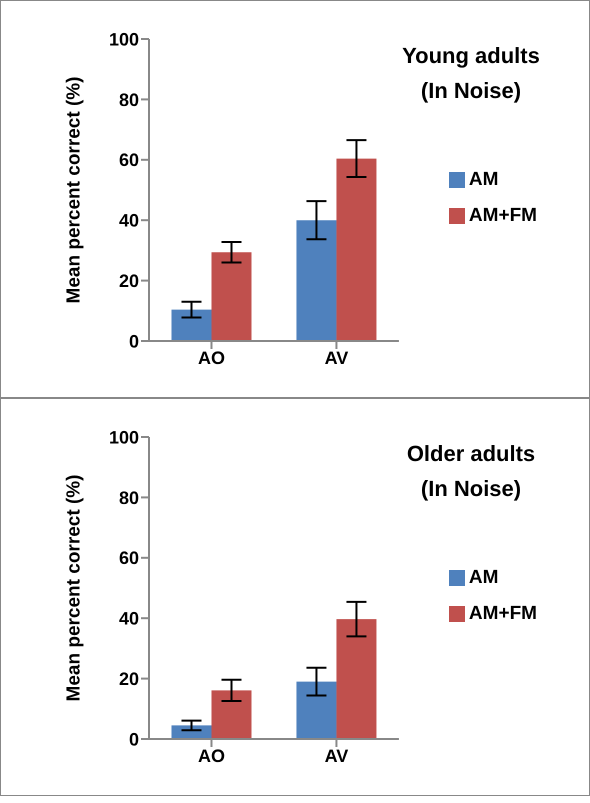 The width and height of the screenshot is (590, 803). Describe the element at coordinates (471, 73) in the screenshot. I see `text: Young adults (In Noise)` at that location.